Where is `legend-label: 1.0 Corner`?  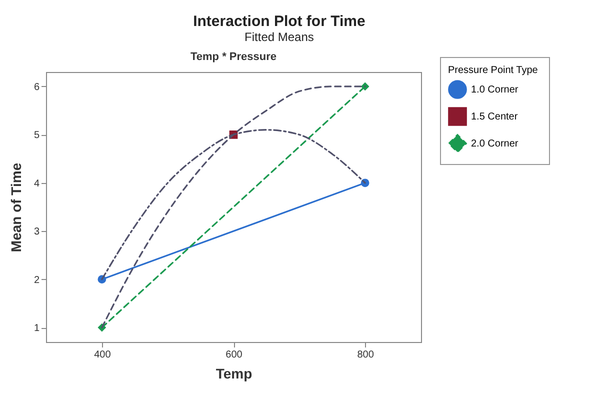
legend-label: 1.0 Corner is located at coordinates (495, 90).